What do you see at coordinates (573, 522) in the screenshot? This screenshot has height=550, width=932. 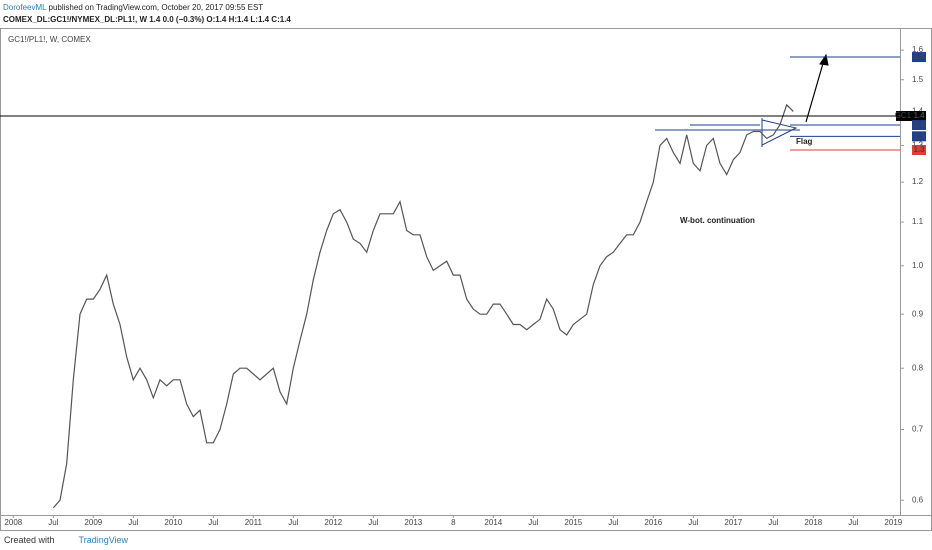 I see `x-tick-label: 2015` at bounding box center [573, 522].